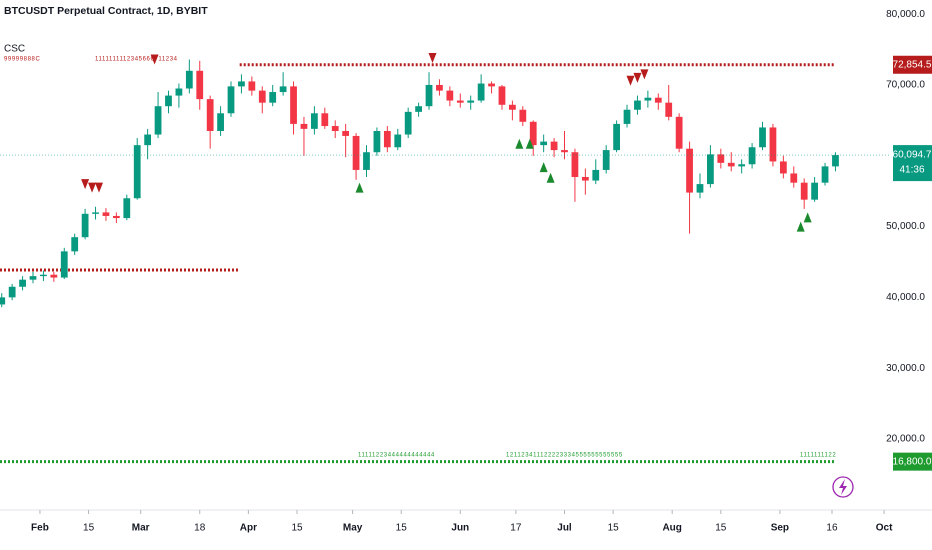 The width and height of the screenshot is (932, 550). I want to click on x-tick-label: 16, so click(832, 528).